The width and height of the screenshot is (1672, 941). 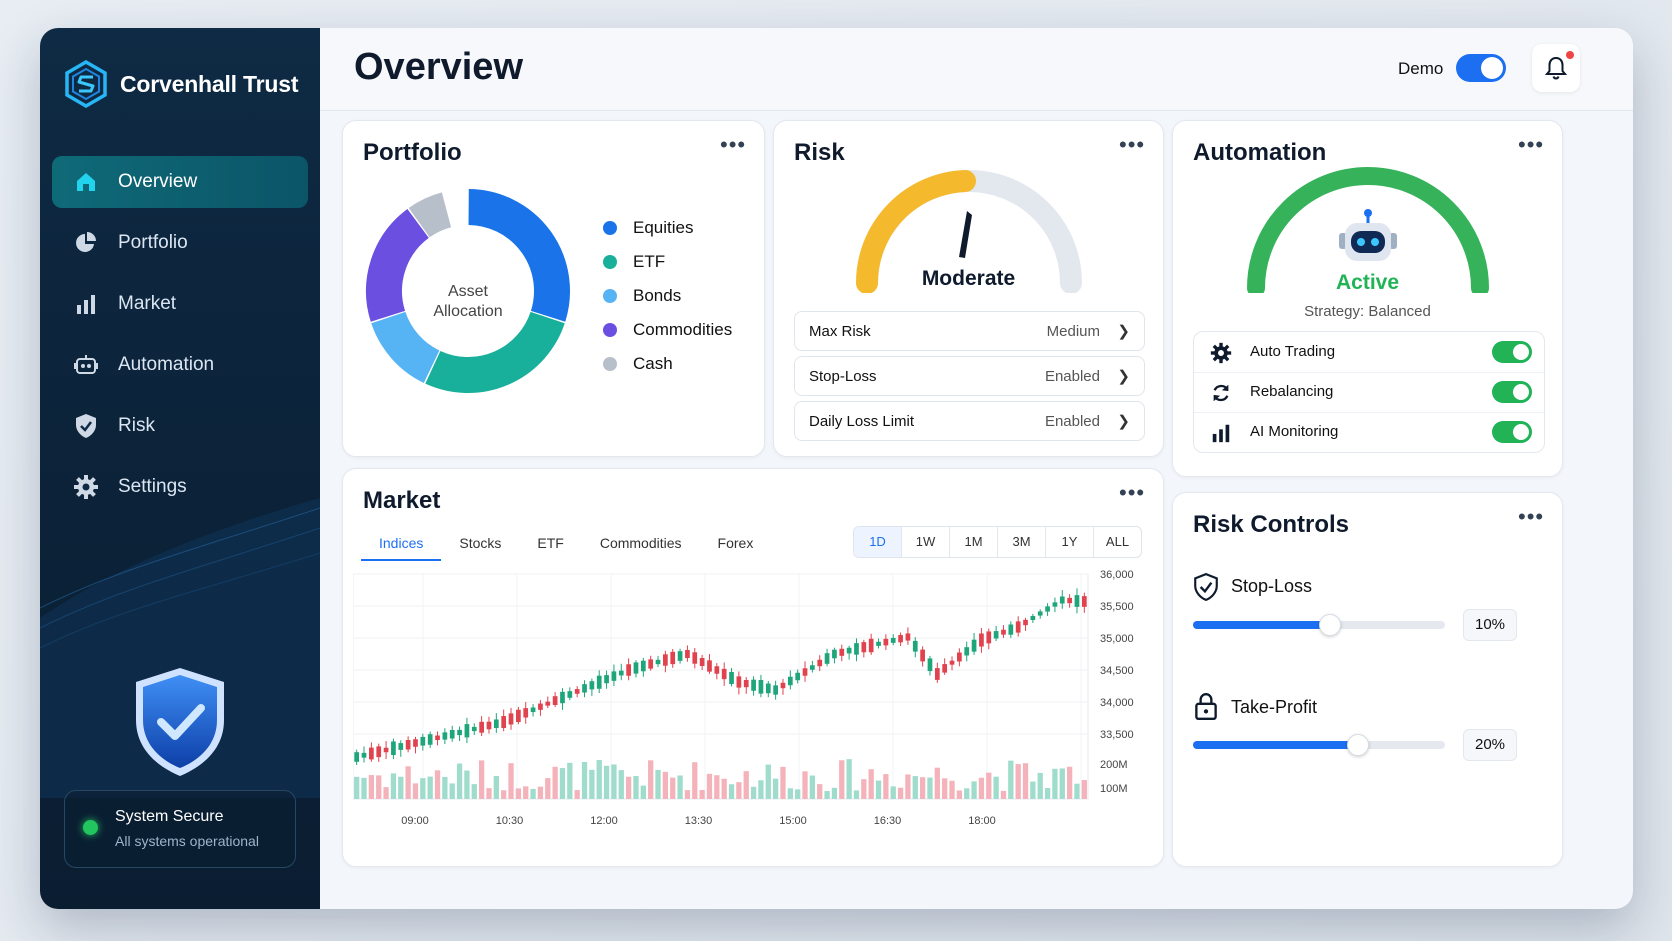 I want to click on sidebar-item-portfolio: Portfolio, so click(x=180, y=243).